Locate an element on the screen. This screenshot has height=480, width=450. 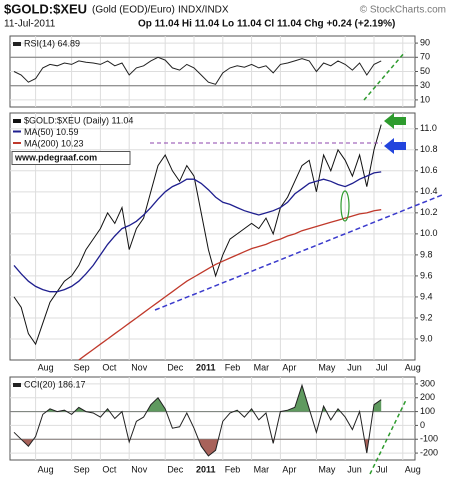
y-tick-label: 10 is located at coordinates (425, 99).